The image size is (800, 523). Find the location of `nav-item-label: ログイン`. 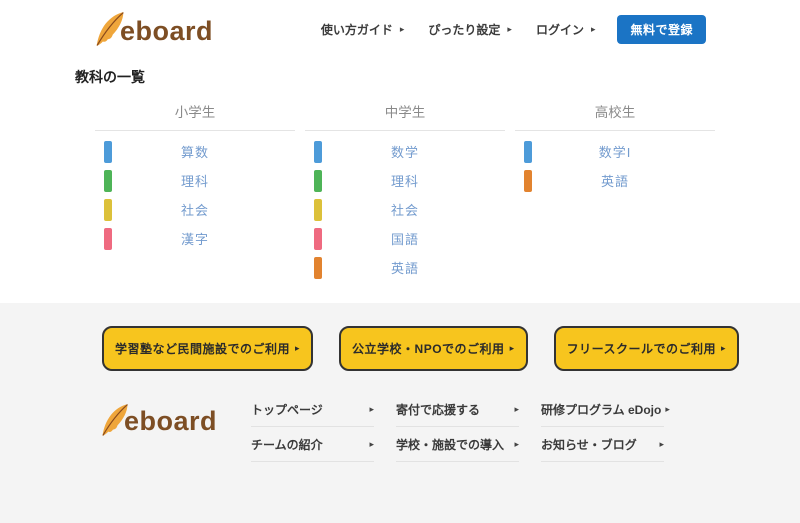

nav-item-label: ログイン is located at coordinates (559, 29).